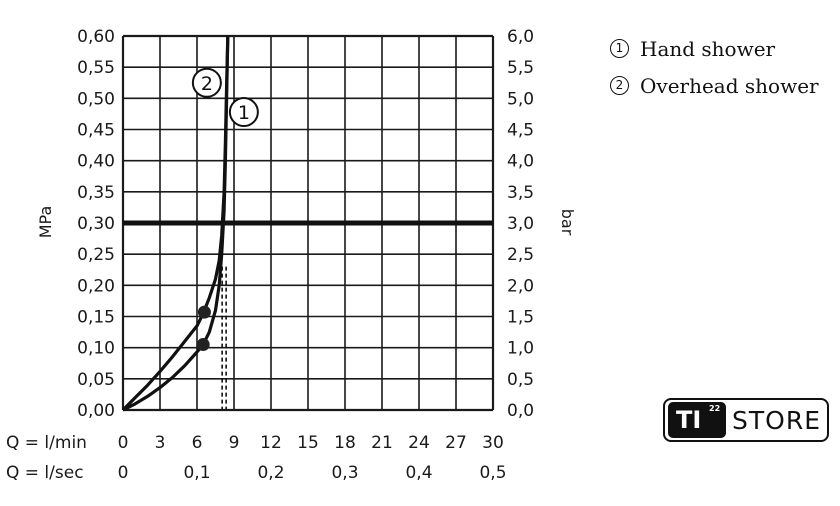  I want to click on curve-1-marker, so click(203, 345).